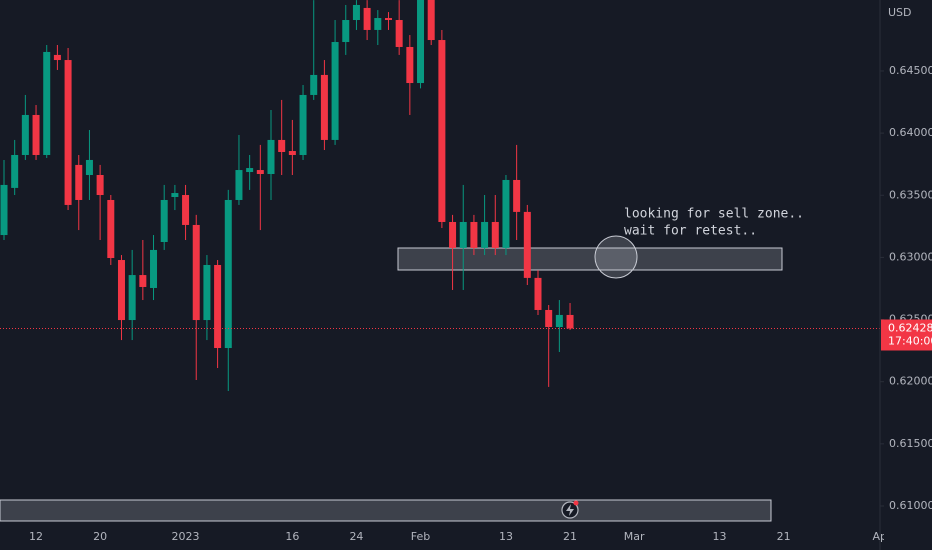  I want to click on event-icon-bolt, so click(570, 510).